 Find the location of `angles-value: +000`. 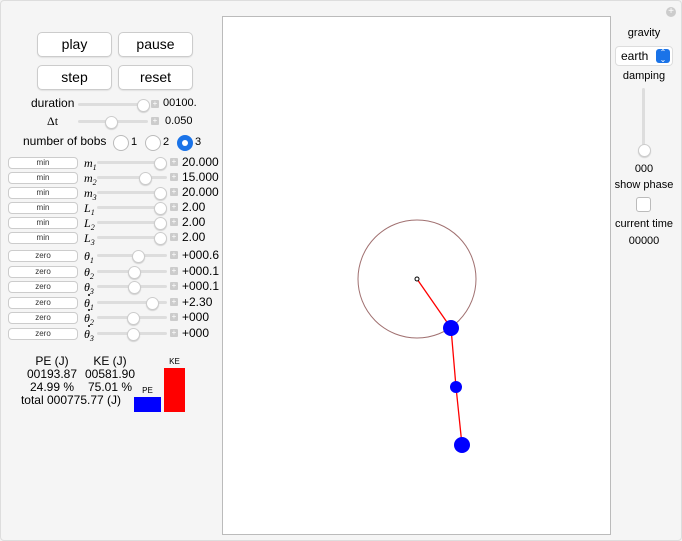

angles-value: +000 is located at coordinates (196, 333).